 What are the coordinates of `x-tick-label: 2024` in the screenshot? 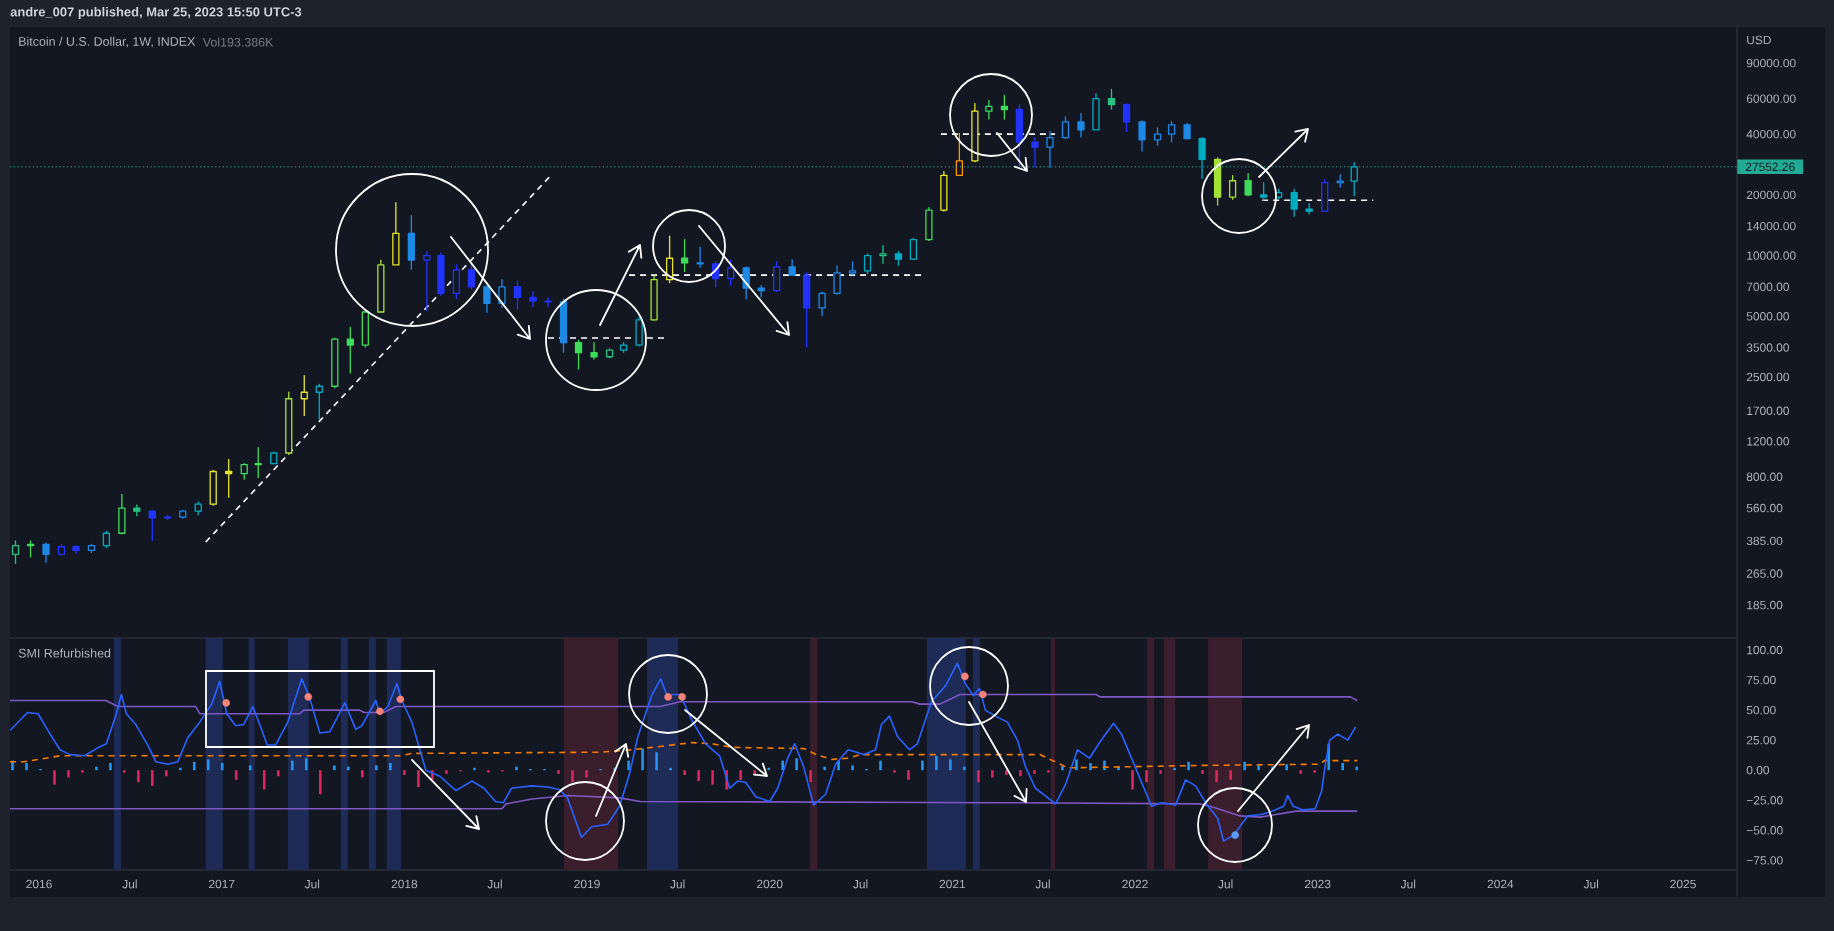 It's located at (1500, 884).